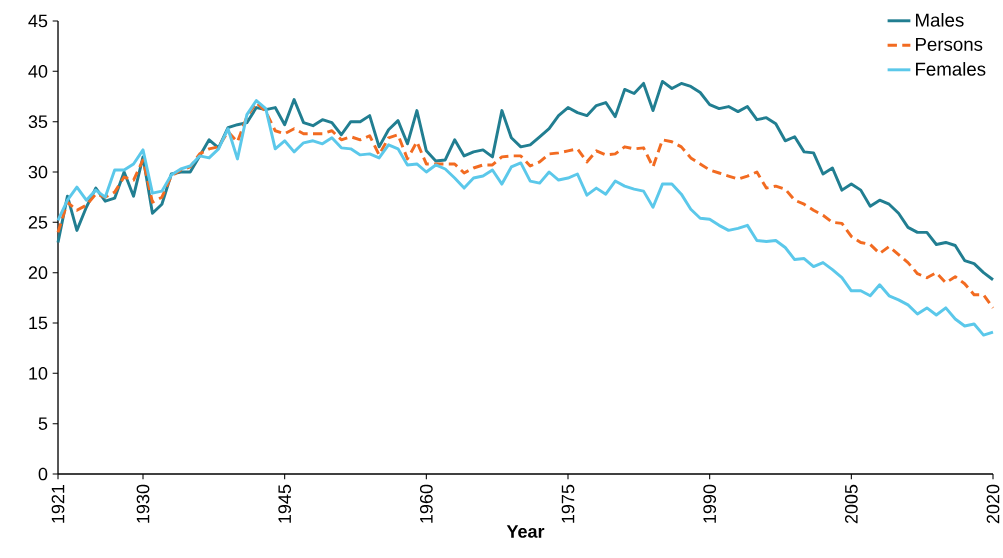 The width and height of the screenshot is (1003, 558). I want to click on y-tick-label: 15, so click(38, 323).